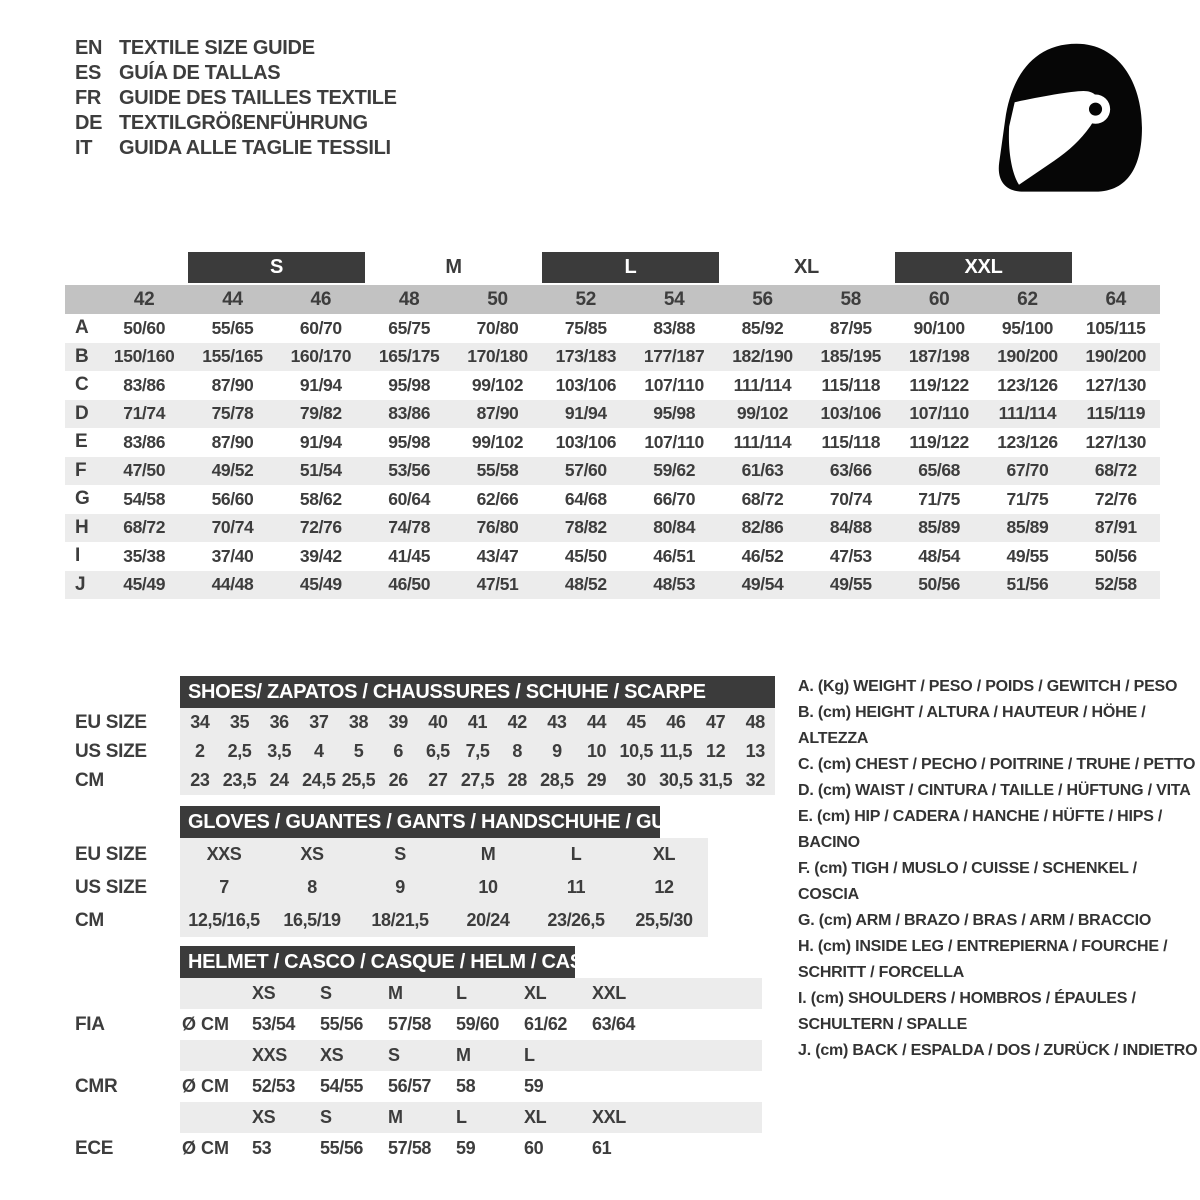  What do you see at coordinates (477, 751) in the screenshot?
I see `size-value: 7,5` at bounding box center [477, 751].